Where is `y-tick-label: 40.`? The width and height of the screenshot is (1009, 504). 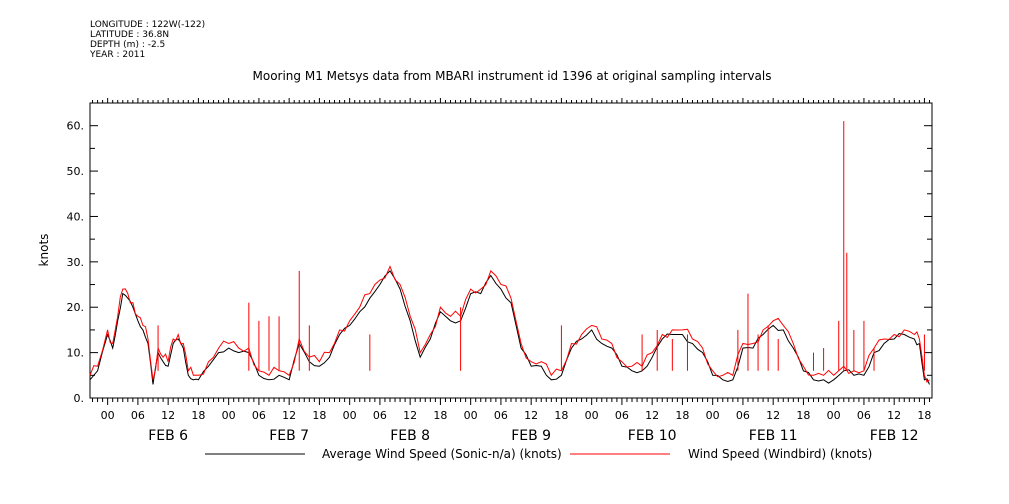
y-tick-label: 40. is located at coordinates (76, 216).